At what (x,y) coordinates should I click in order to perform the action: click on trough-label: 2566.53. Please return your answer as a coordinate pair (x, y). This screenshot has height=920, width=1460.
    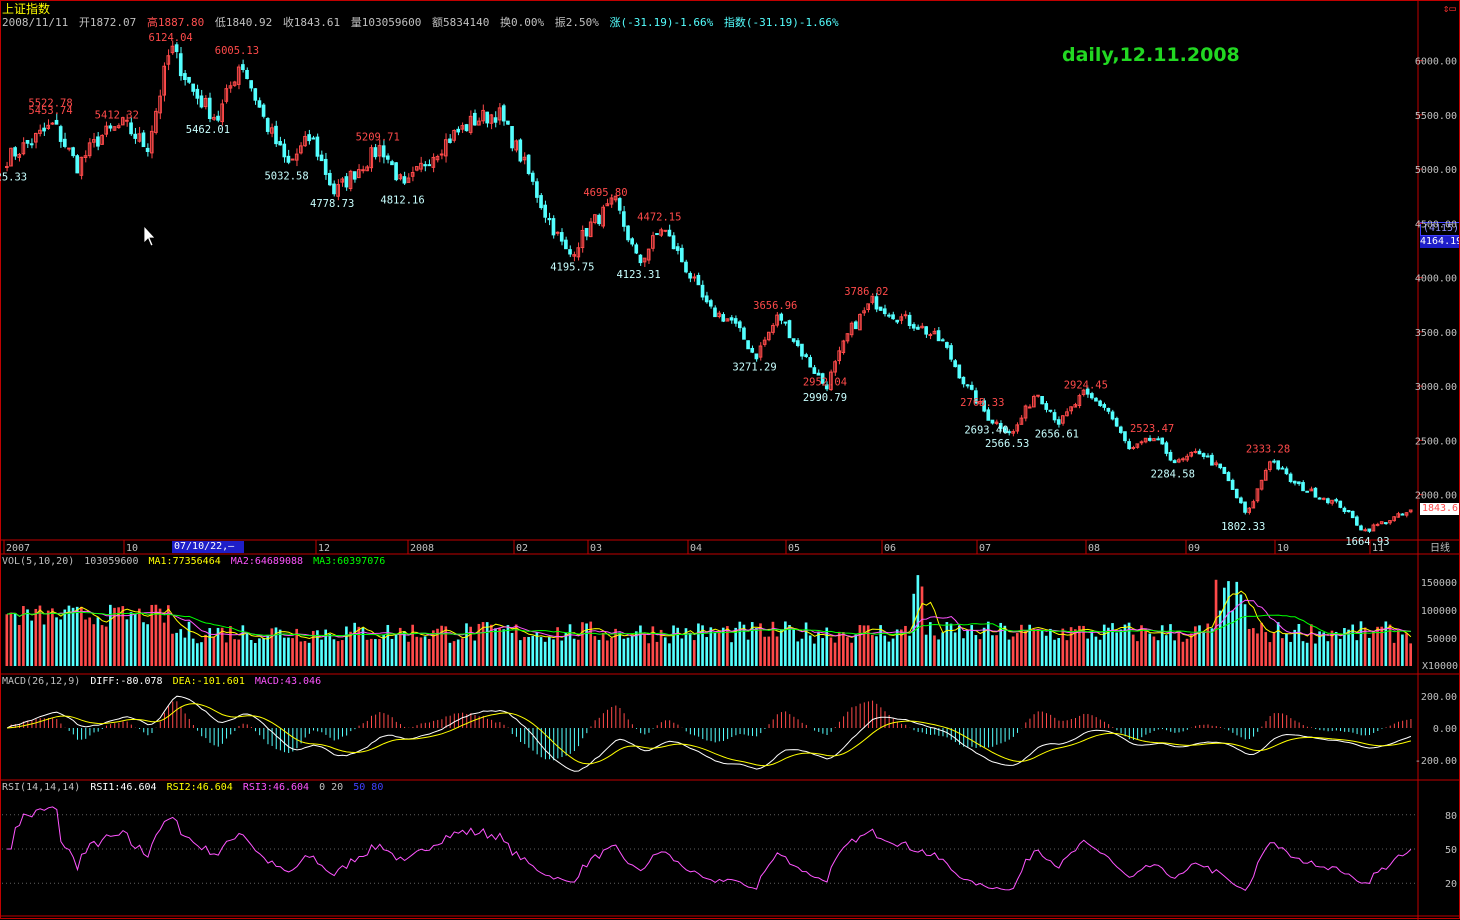
    Looking at the image, I should click on (1007, 444).